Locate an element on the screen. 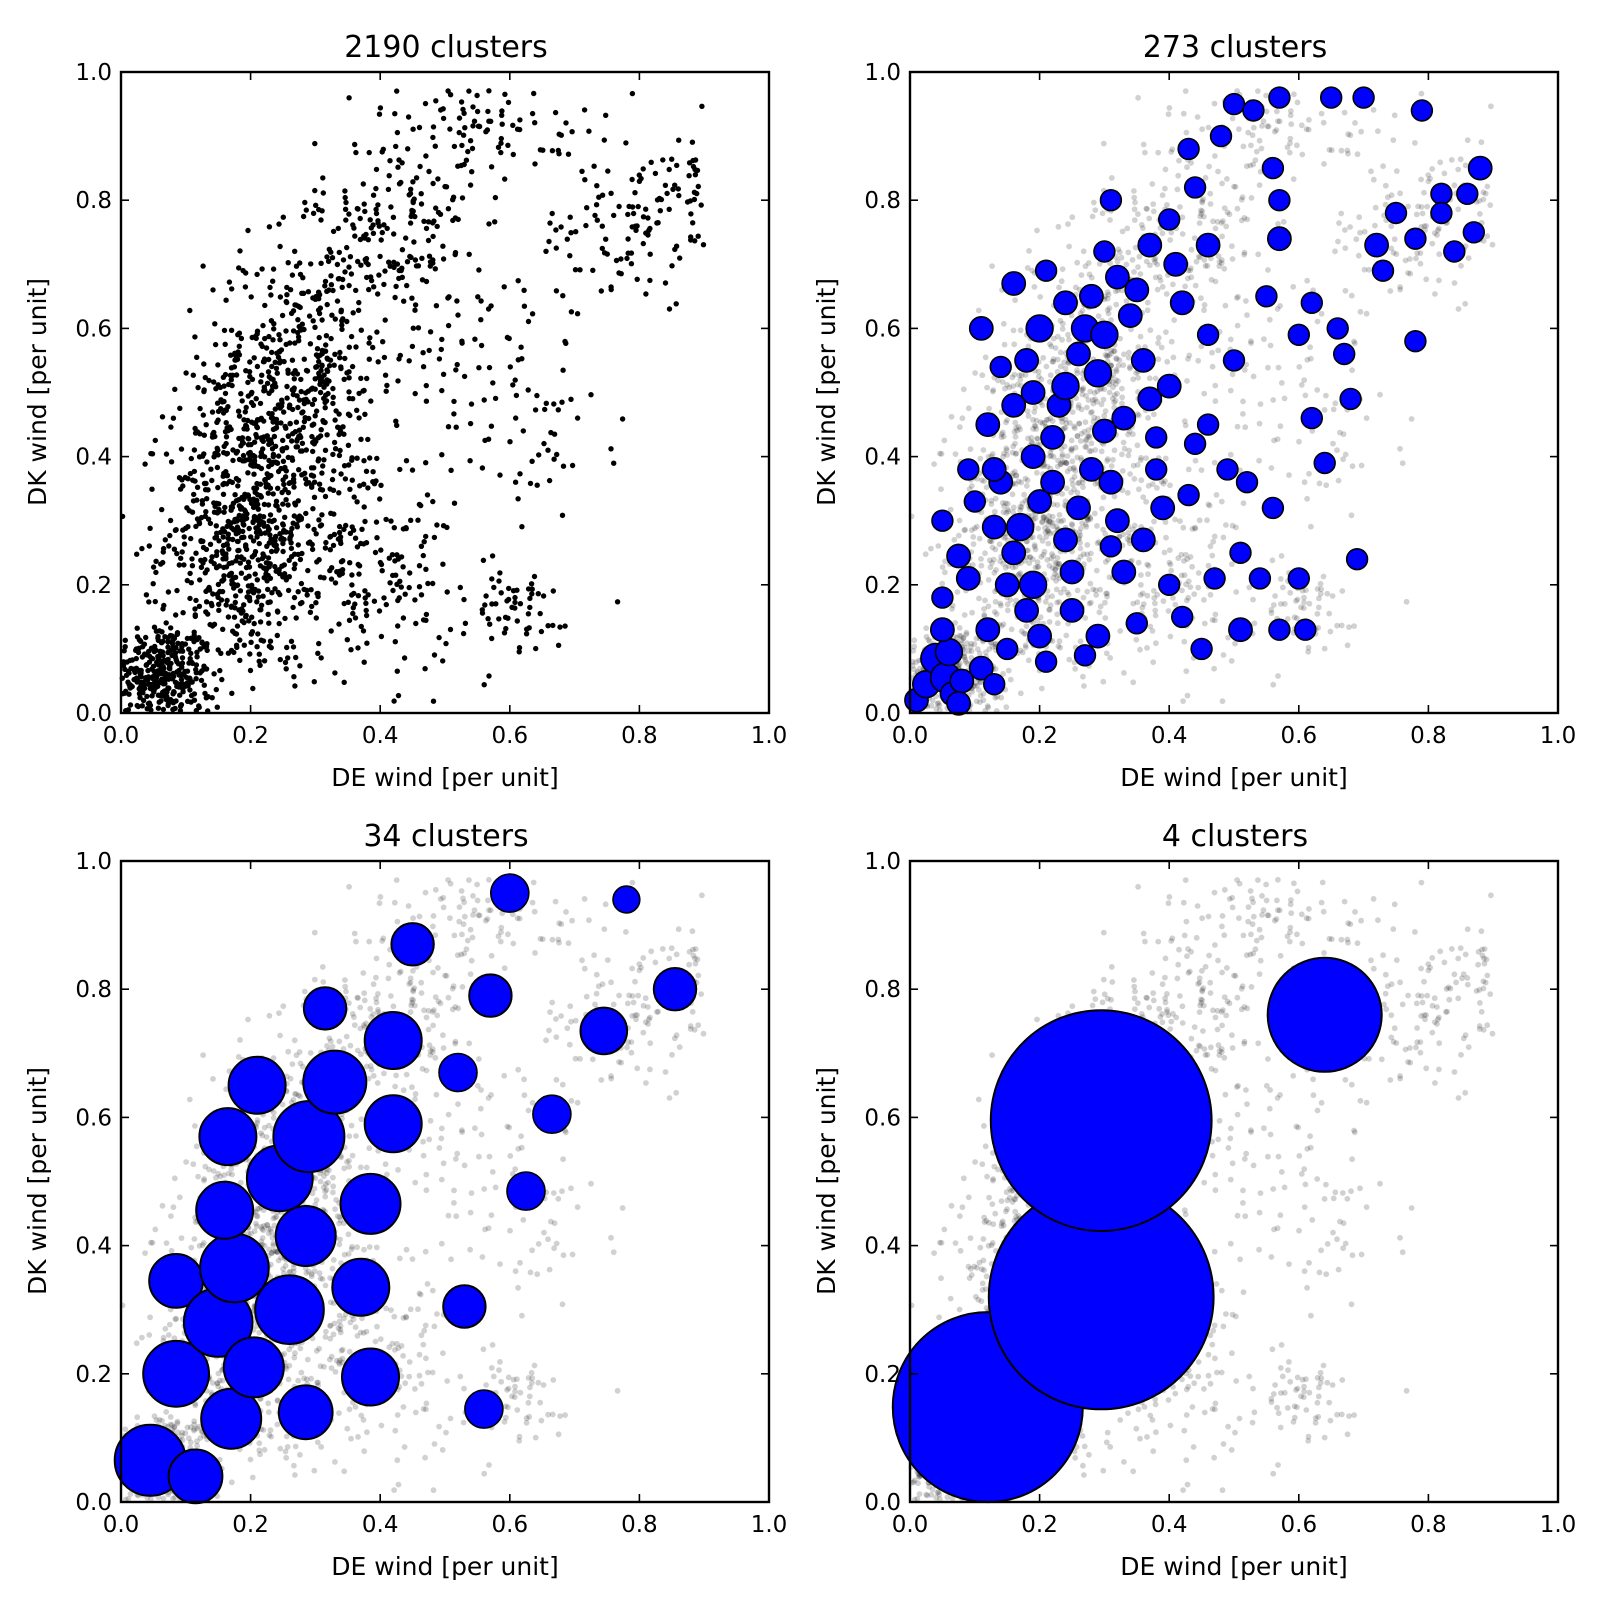 Image resolution: width=1600 pixels, height=1600 pixels. y-tick-label: 0.6 is located at coordinates (93, 329).